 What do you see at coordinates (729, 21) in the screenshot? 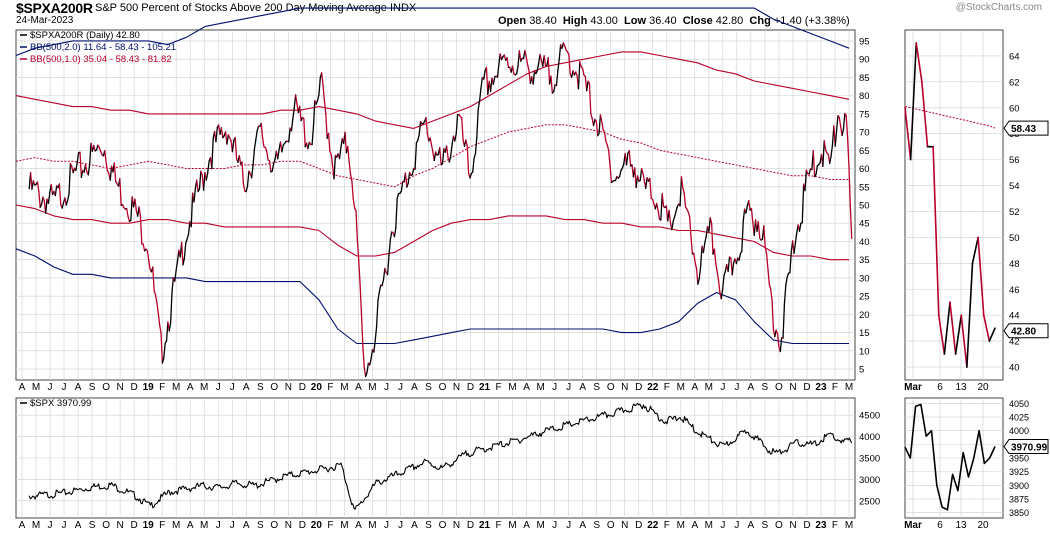
I see `close-value: 42.80` at bounding box center [729, 21].